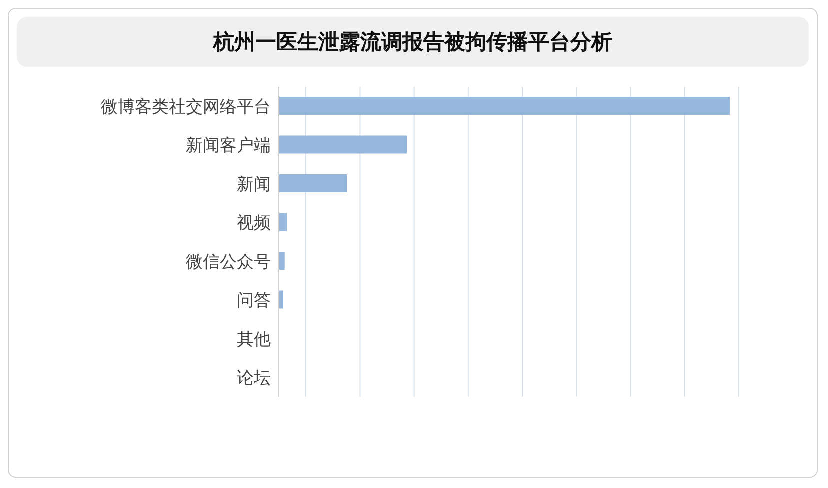 The image size is (828, 488). Describe the element at coordinates (228, 262) in the screenshot. I see `y-tick-label: 微信公众号` at that location.